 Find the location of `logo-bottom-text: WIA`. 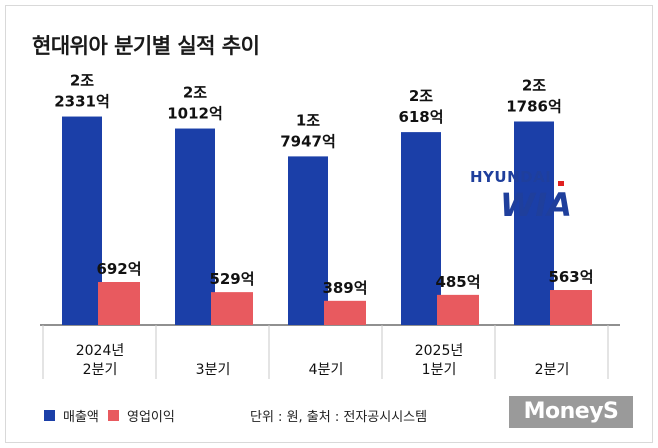

logo-bottom-text: WIA is located at coordinates (536, 205).